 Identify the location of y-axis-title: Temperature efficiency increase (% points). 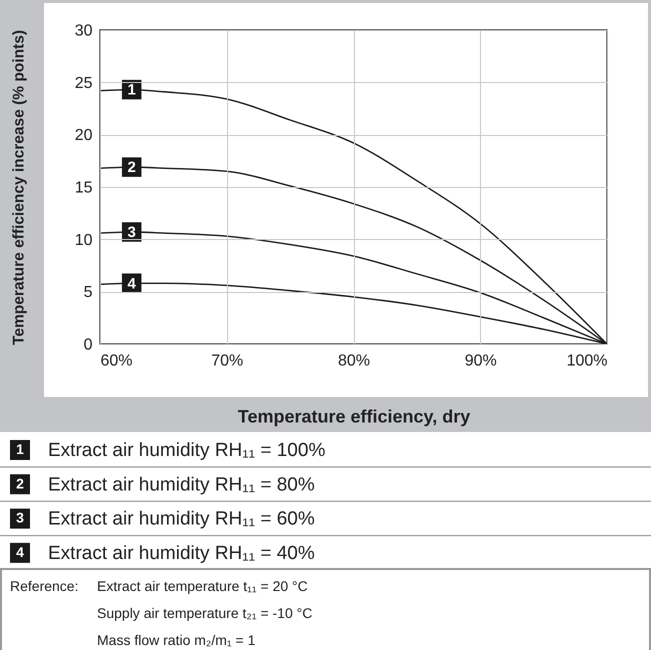
(19, 187).